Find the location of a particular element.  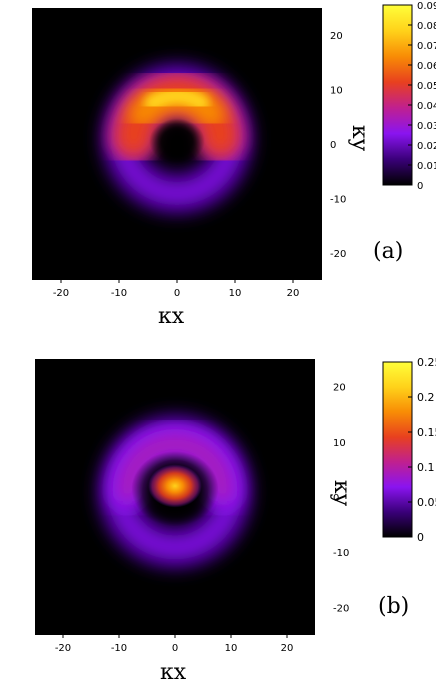

heatmap-arc-mid is located at coordinates (175, 467).